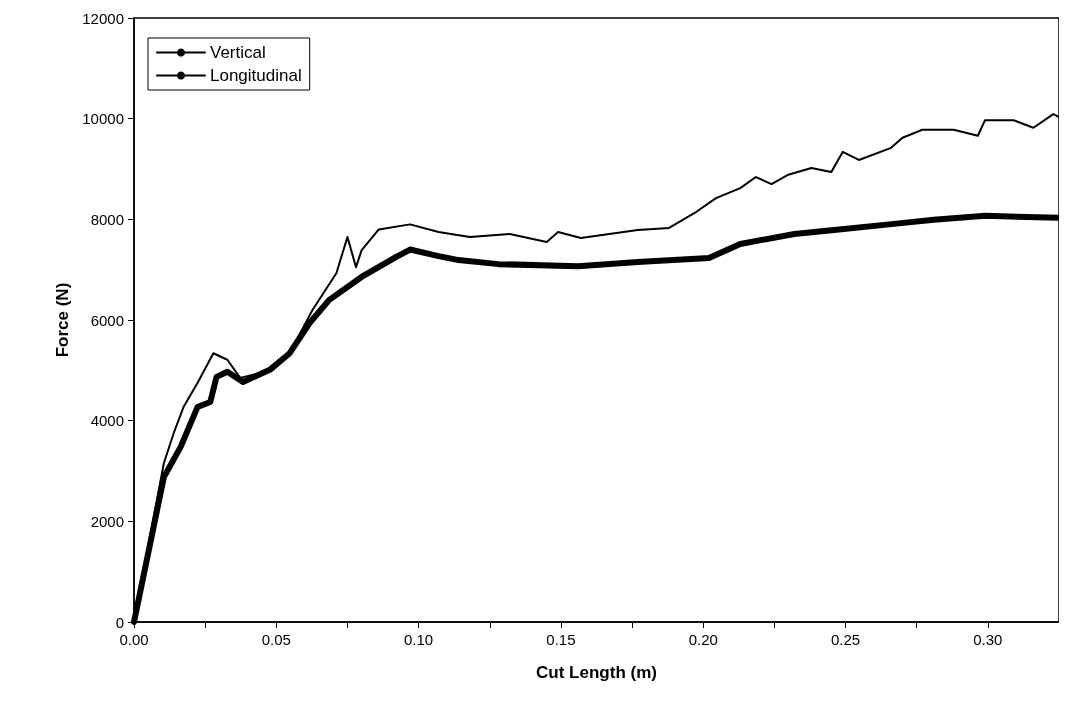 The image size is (1067, 714). Describe the element at coordinates (256, 75) in the screenshot. I see `legend-label: Longitudinal` at that location.